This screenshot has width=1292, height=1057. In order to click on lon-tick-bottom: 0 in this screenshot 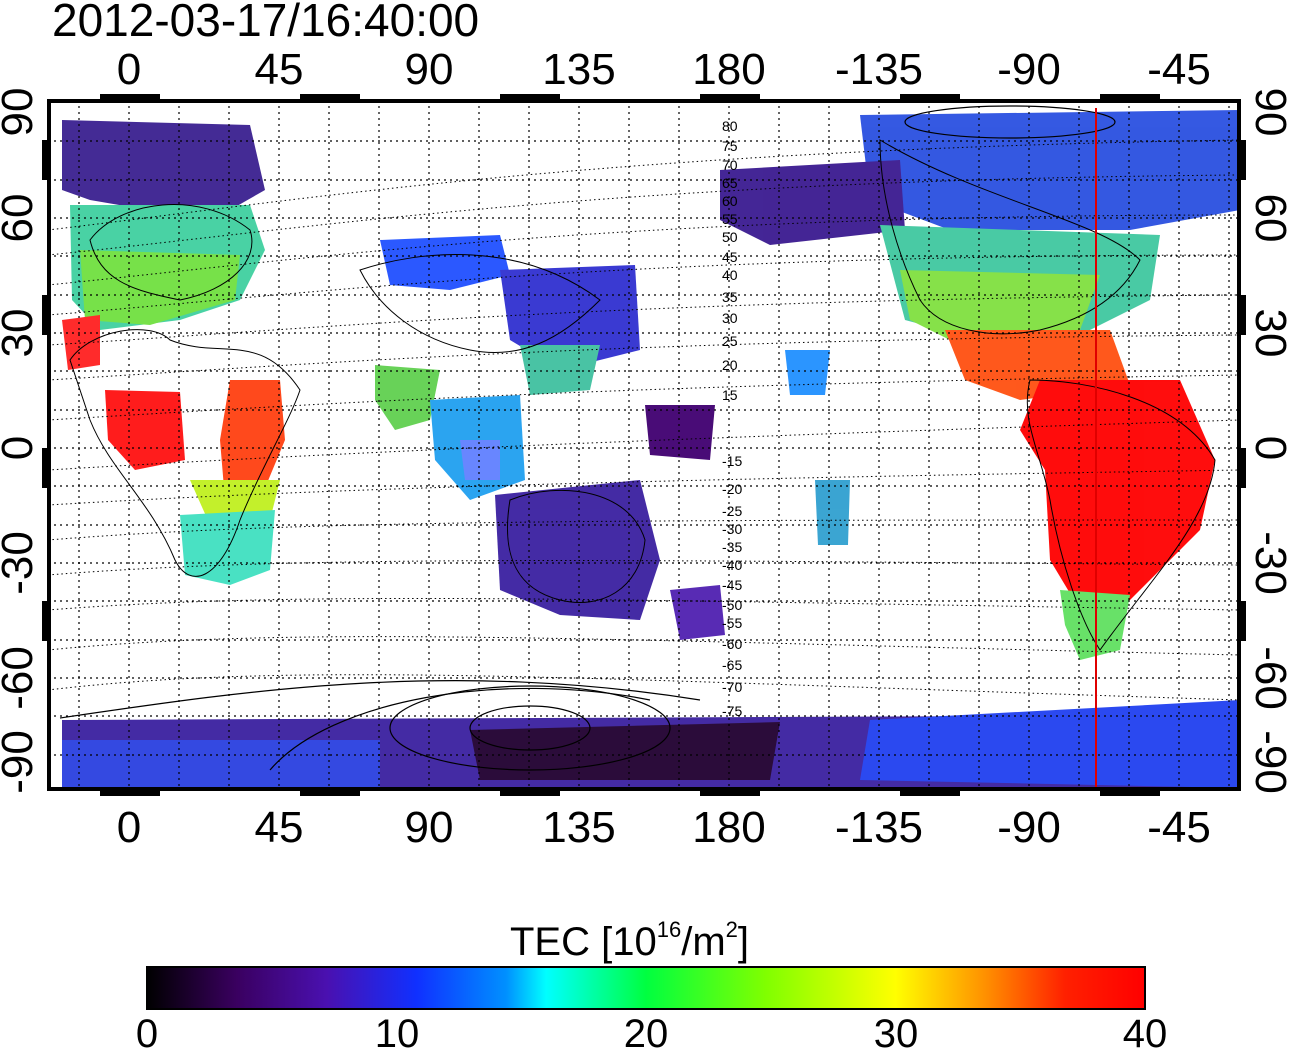, I will do `click(129, 827)`.